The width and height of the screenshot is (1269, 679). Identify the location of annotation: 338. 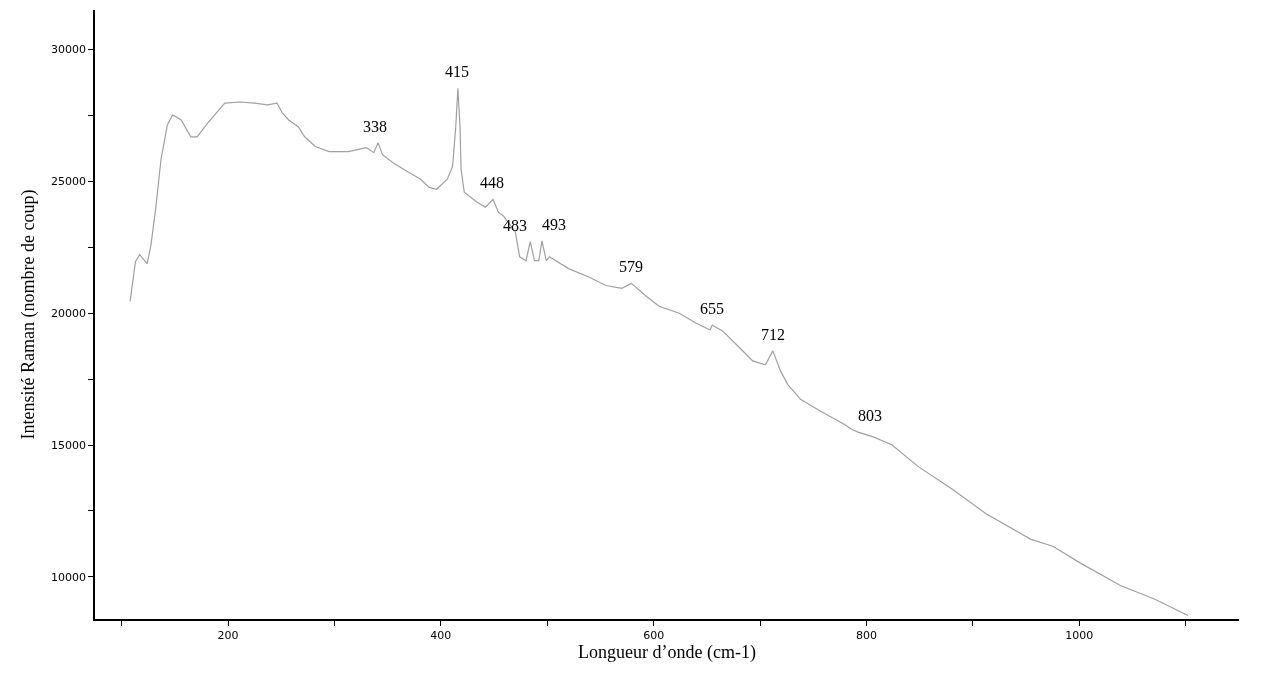
(375, 126).